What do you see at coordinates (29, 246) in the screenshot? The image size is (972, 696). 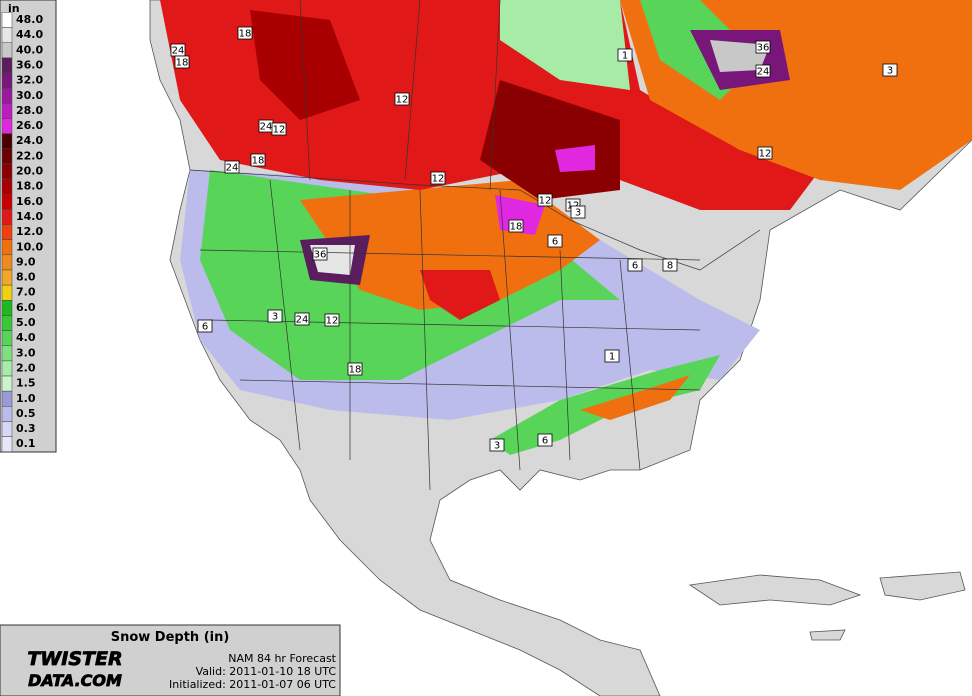 I see `legend-label: 10.0` at bounding box center [29, 246].